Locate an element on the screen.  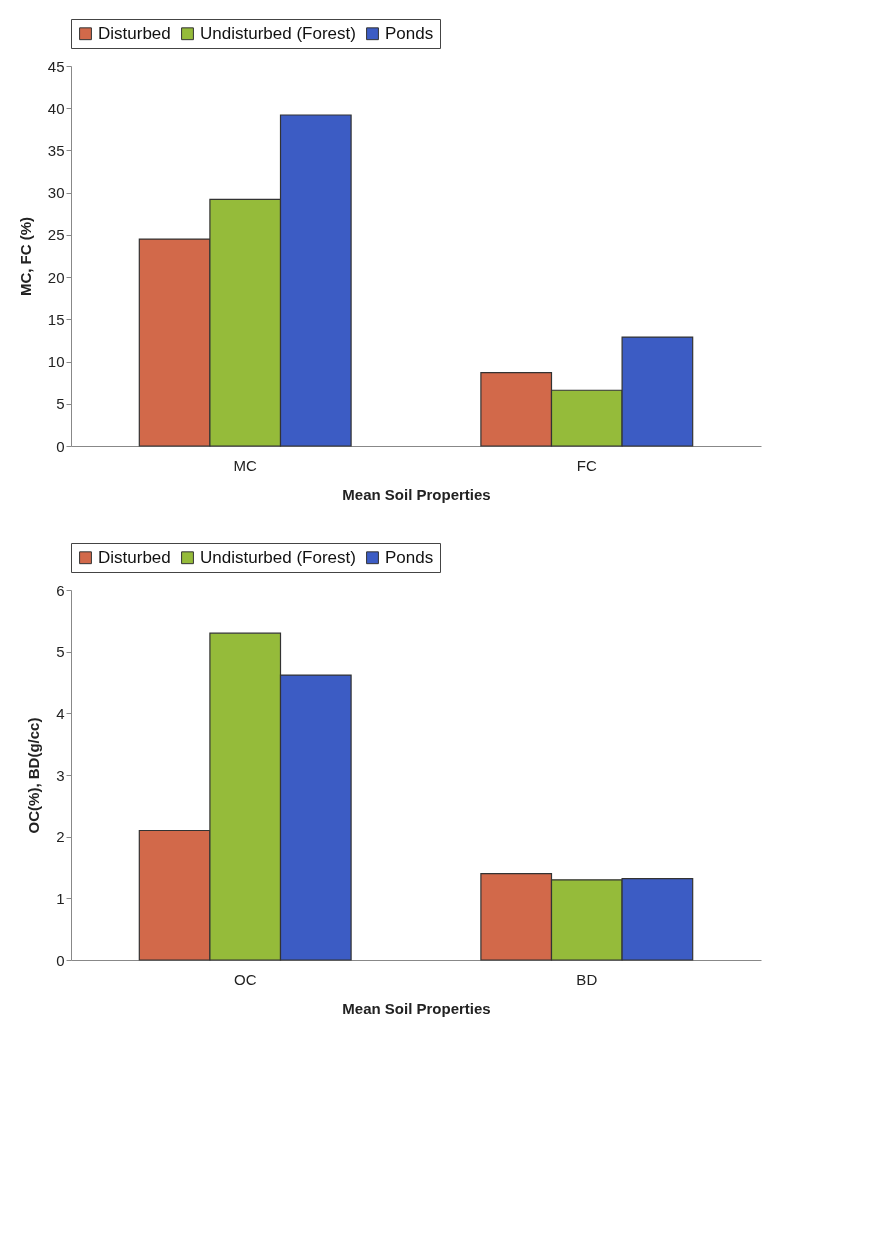
x-tick-label: BD is located at coordinates (587, 979).